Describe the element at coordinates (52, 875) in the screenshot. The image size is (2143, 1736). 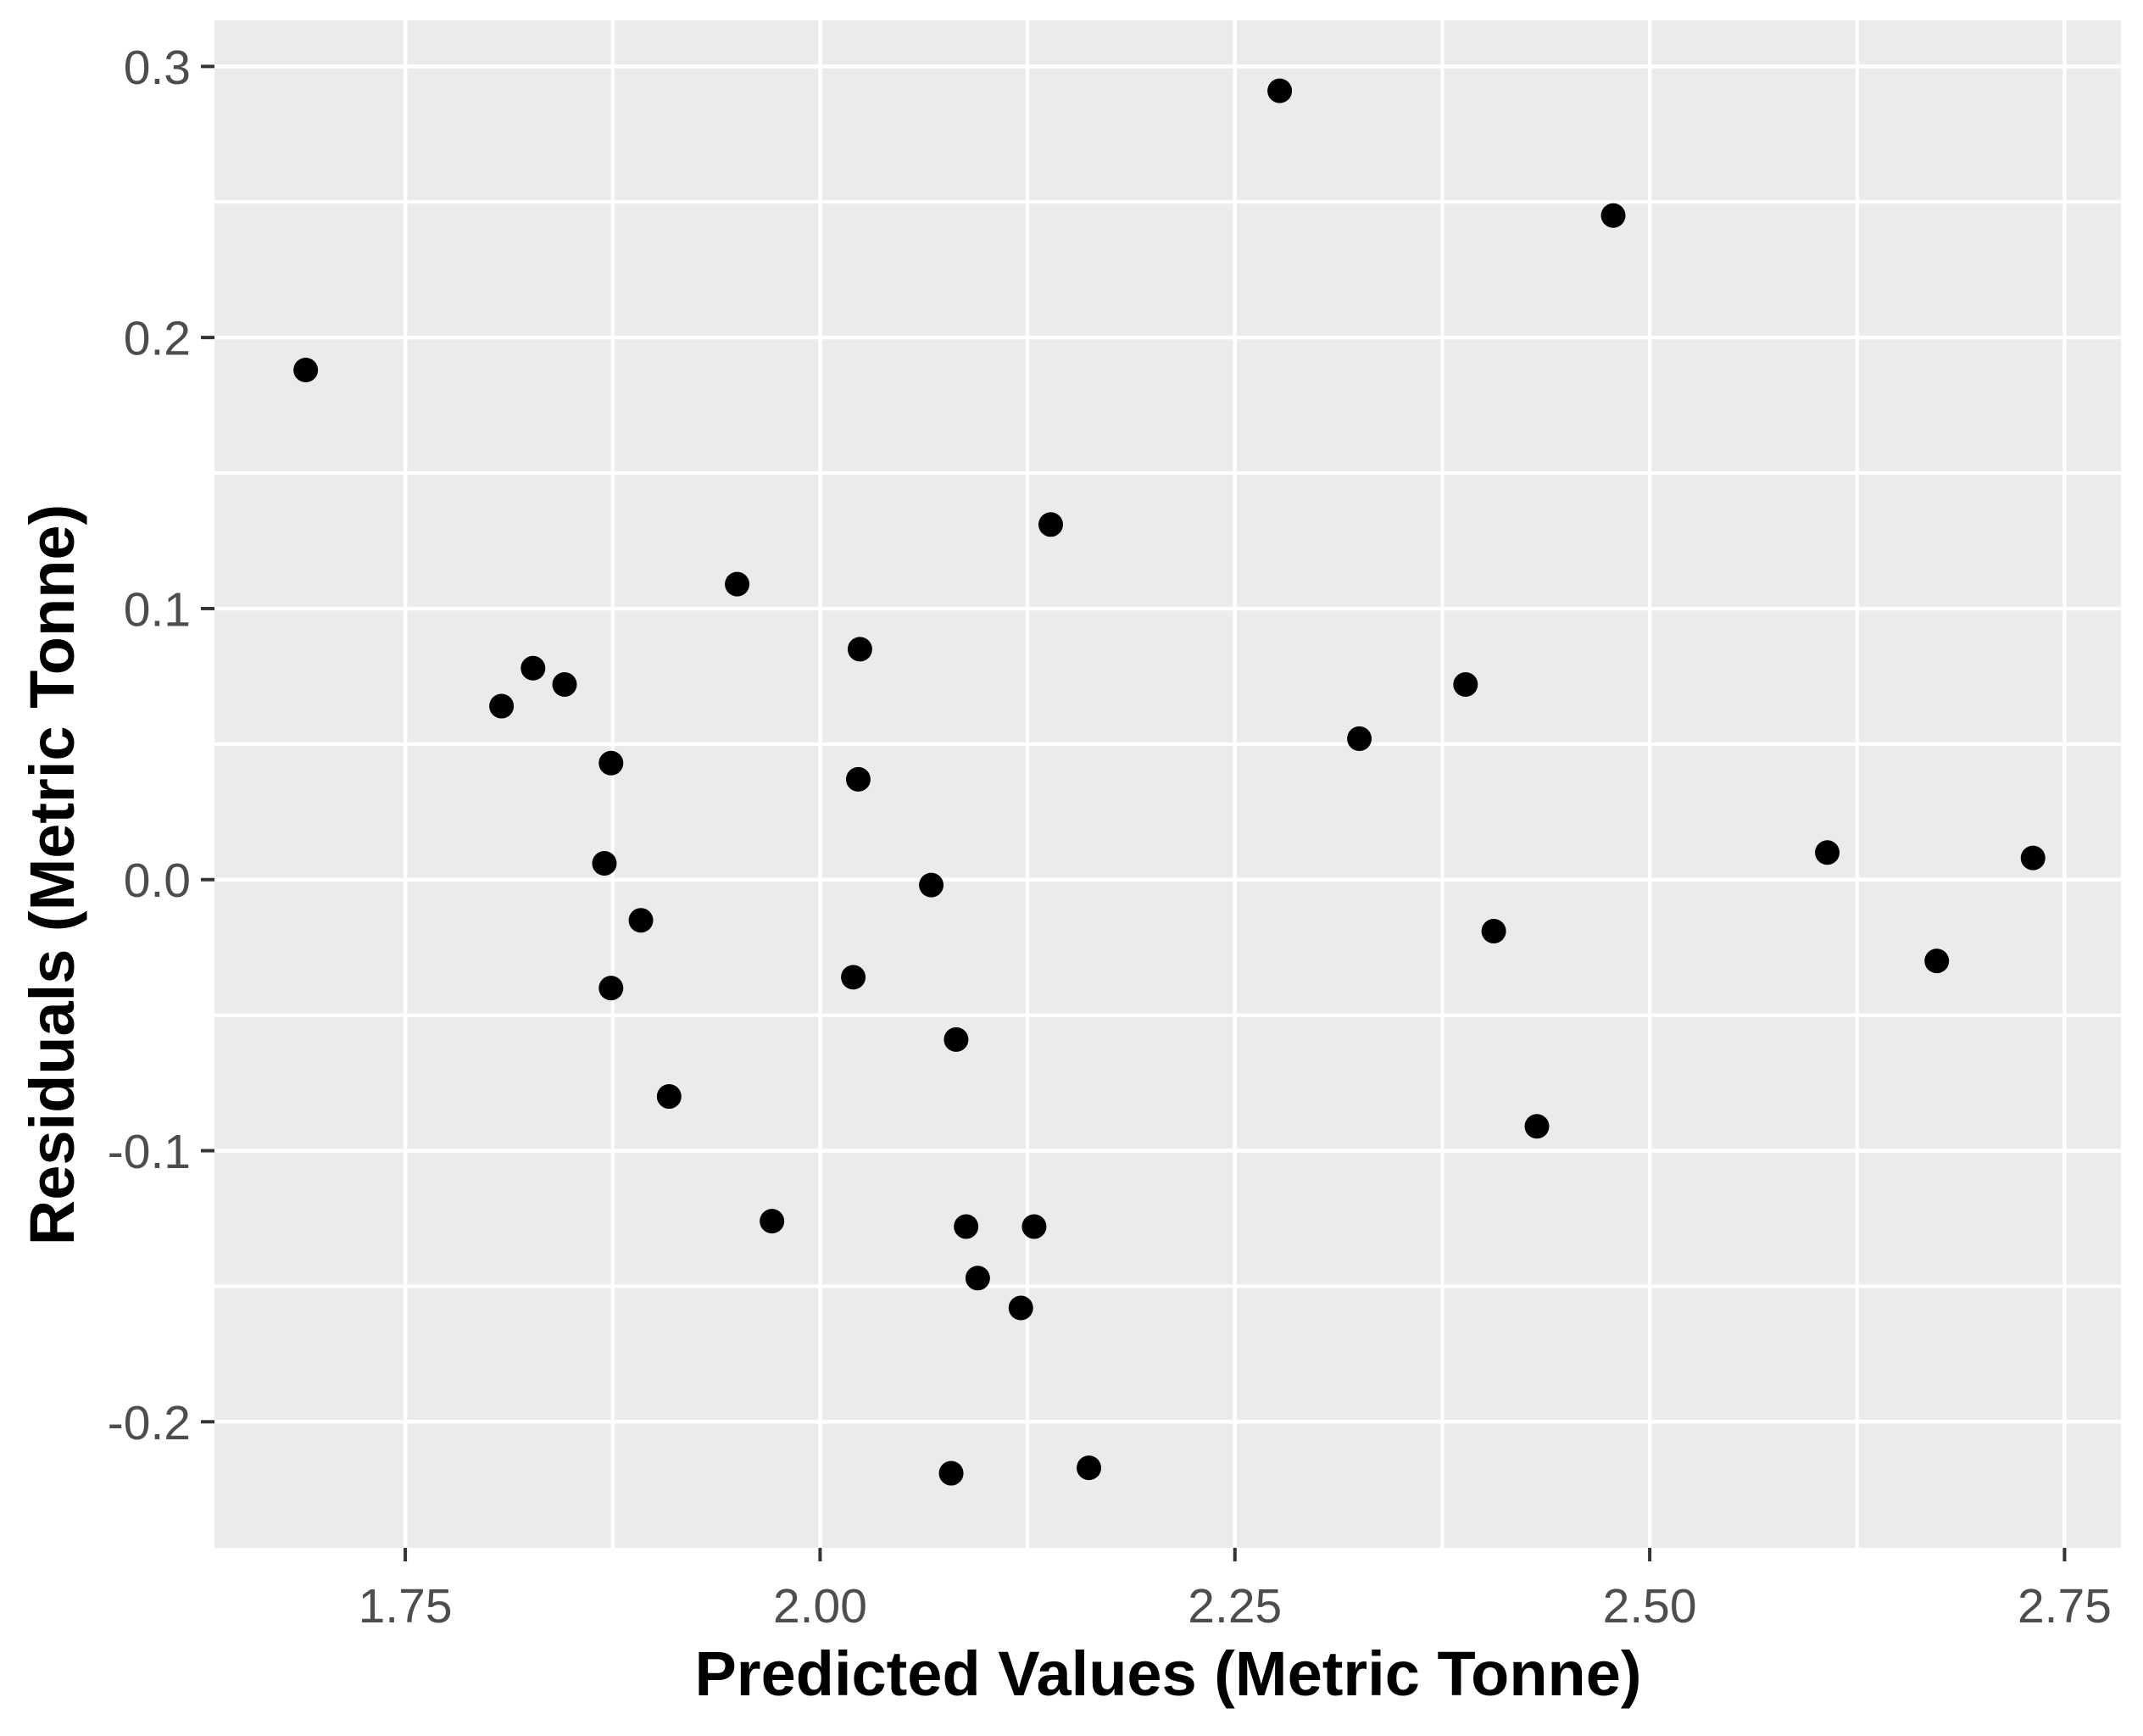
I see `y-axis-title: Residuals (Metric Tonne)` at that location.